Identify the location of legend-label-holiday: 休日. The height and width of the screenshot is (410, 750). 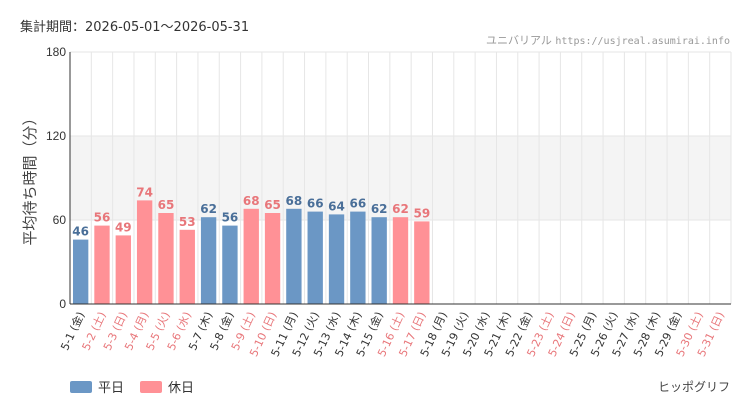
(181, 388).